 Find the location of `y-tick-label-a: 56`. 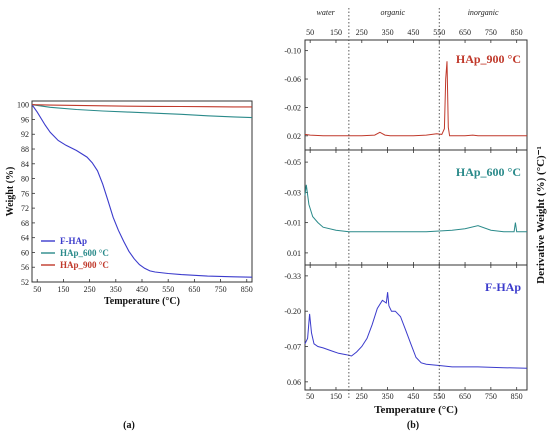

y-tick-label-a: 56 is located at coordinates (25, 267).